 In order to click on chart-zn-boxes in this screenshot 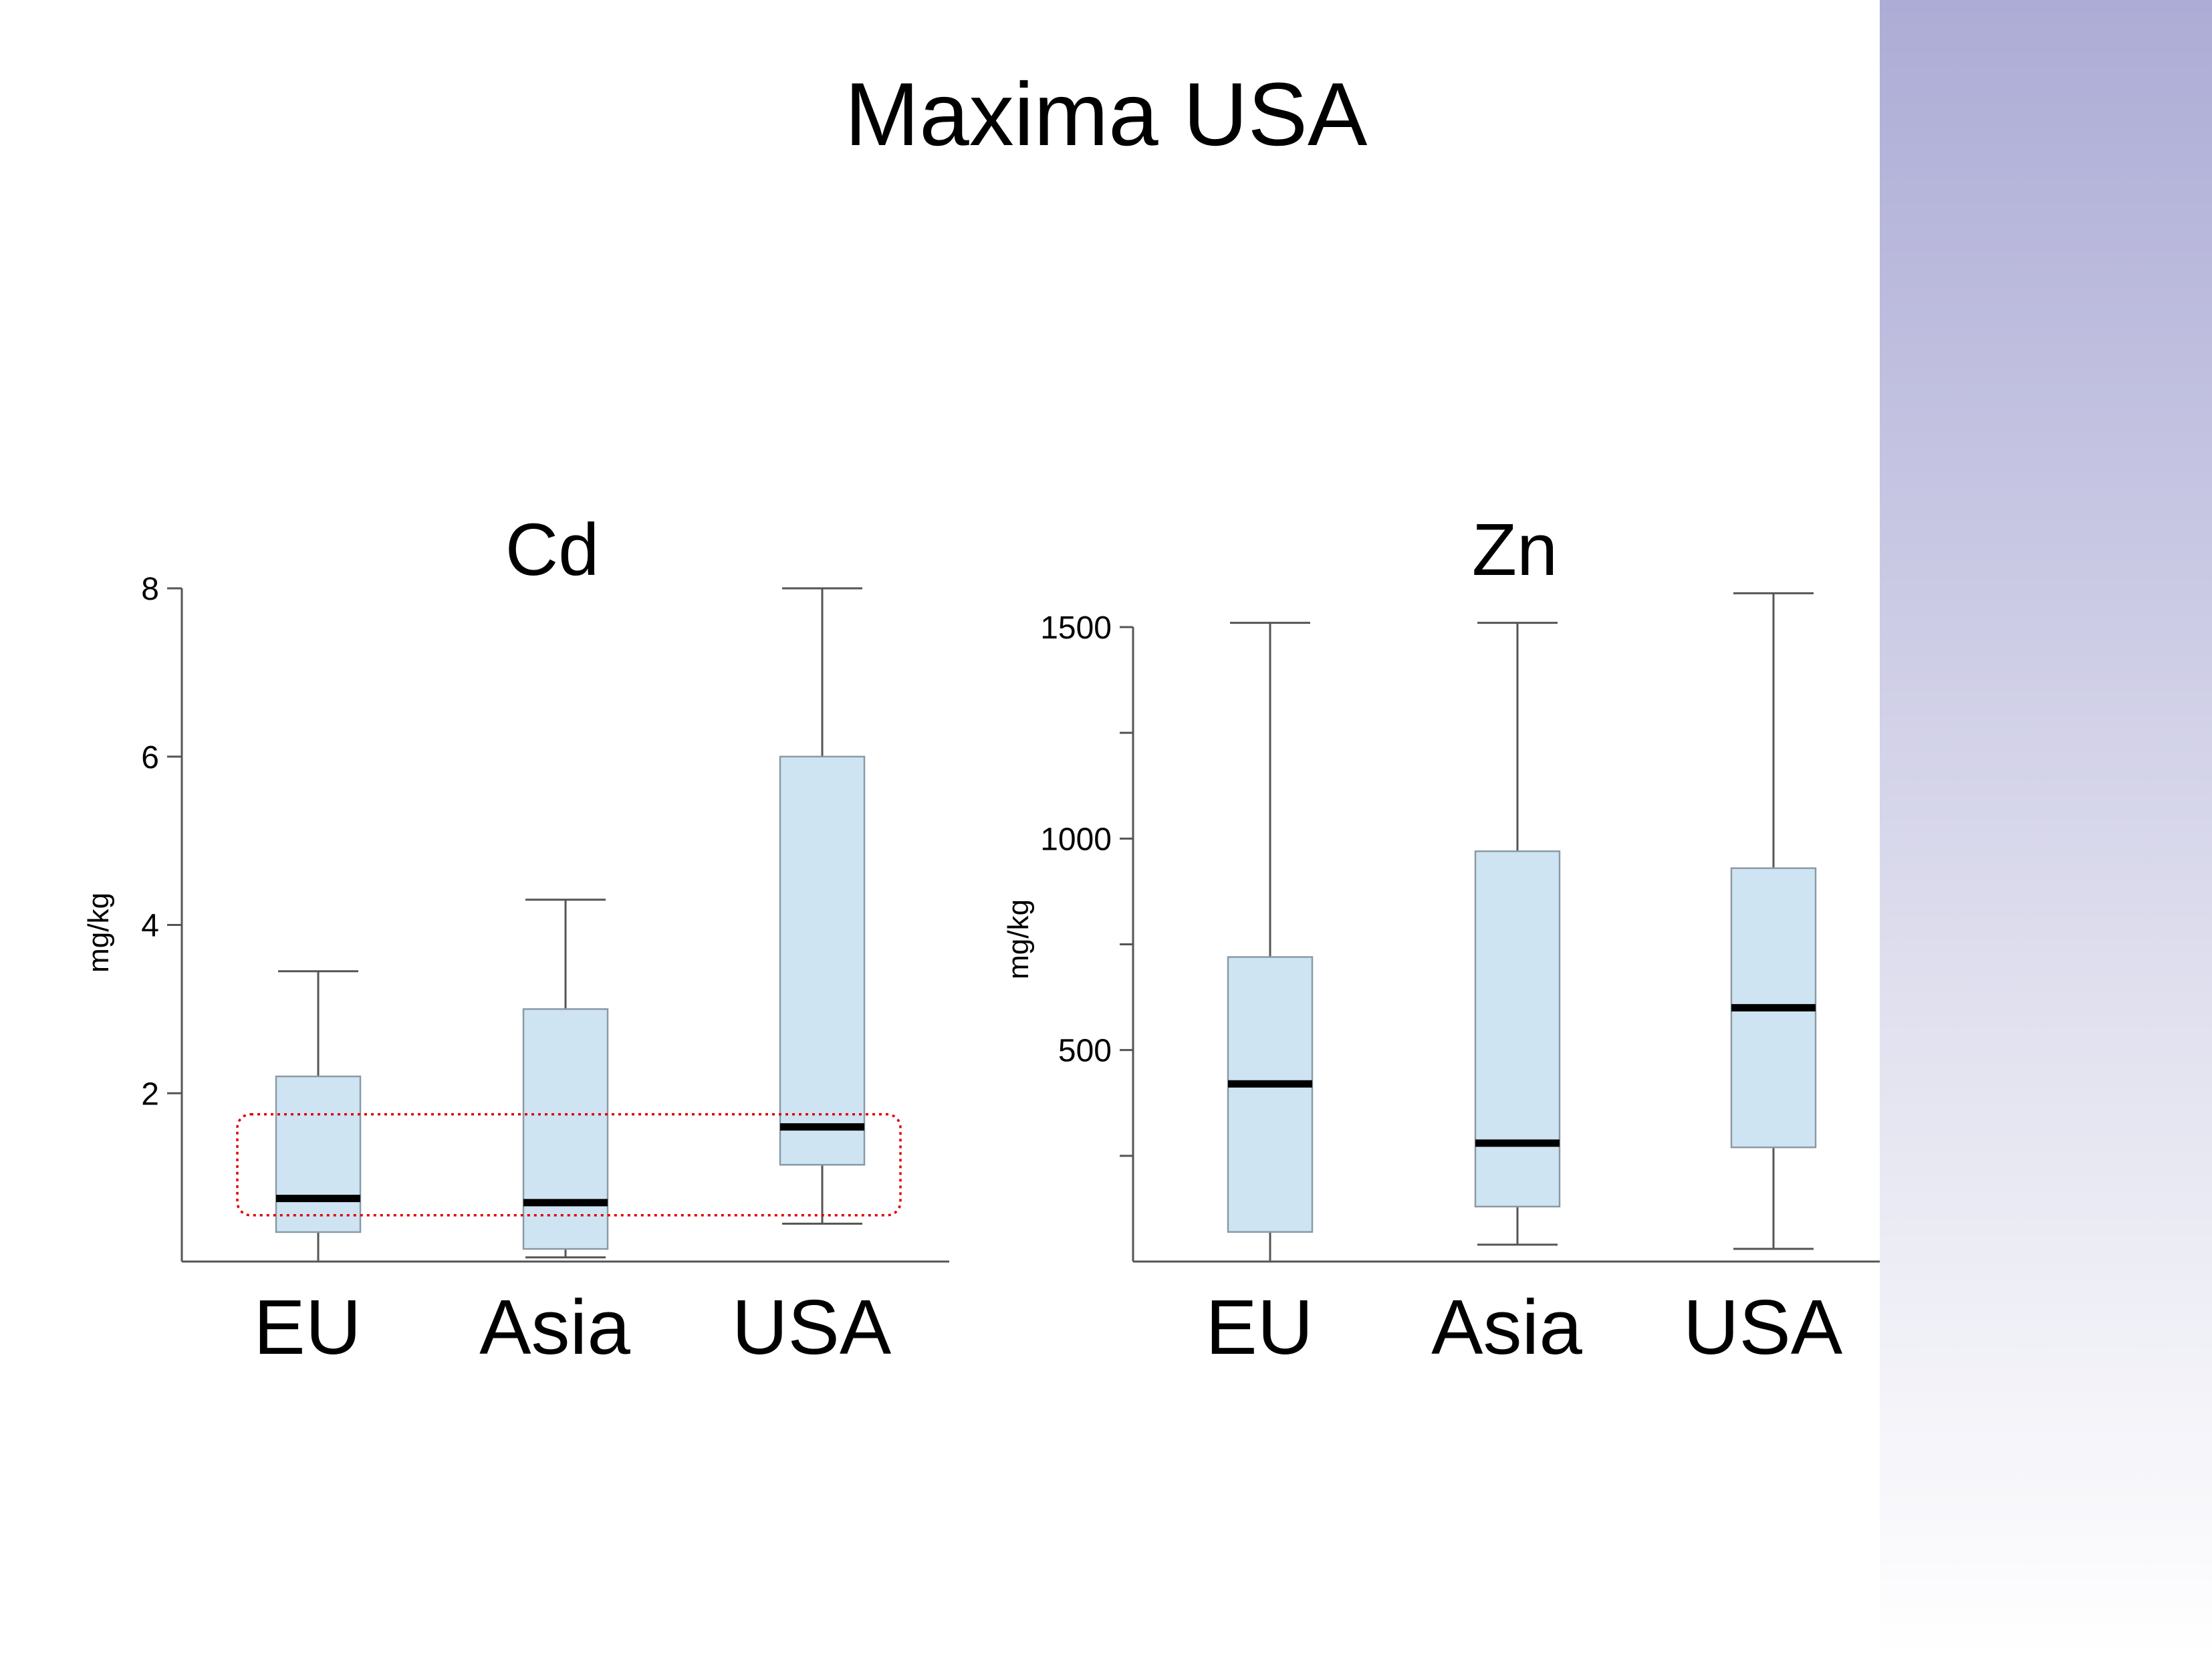, I will do `click(1522, 927)`.